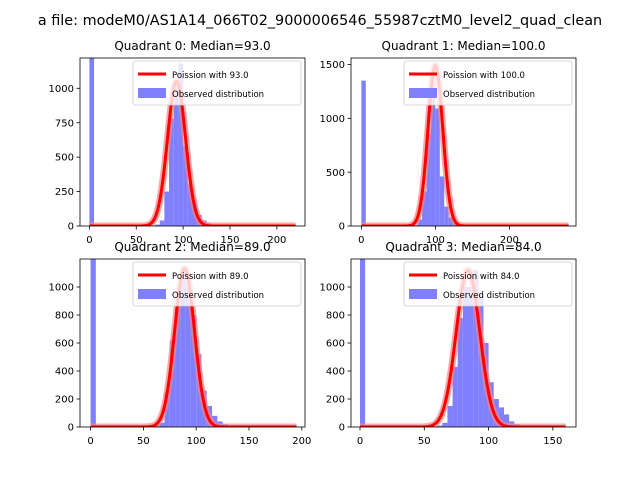 This screenshot has height=480, width=640. I want to click on legend-label: Poission with 93.0, so click(210, 76).